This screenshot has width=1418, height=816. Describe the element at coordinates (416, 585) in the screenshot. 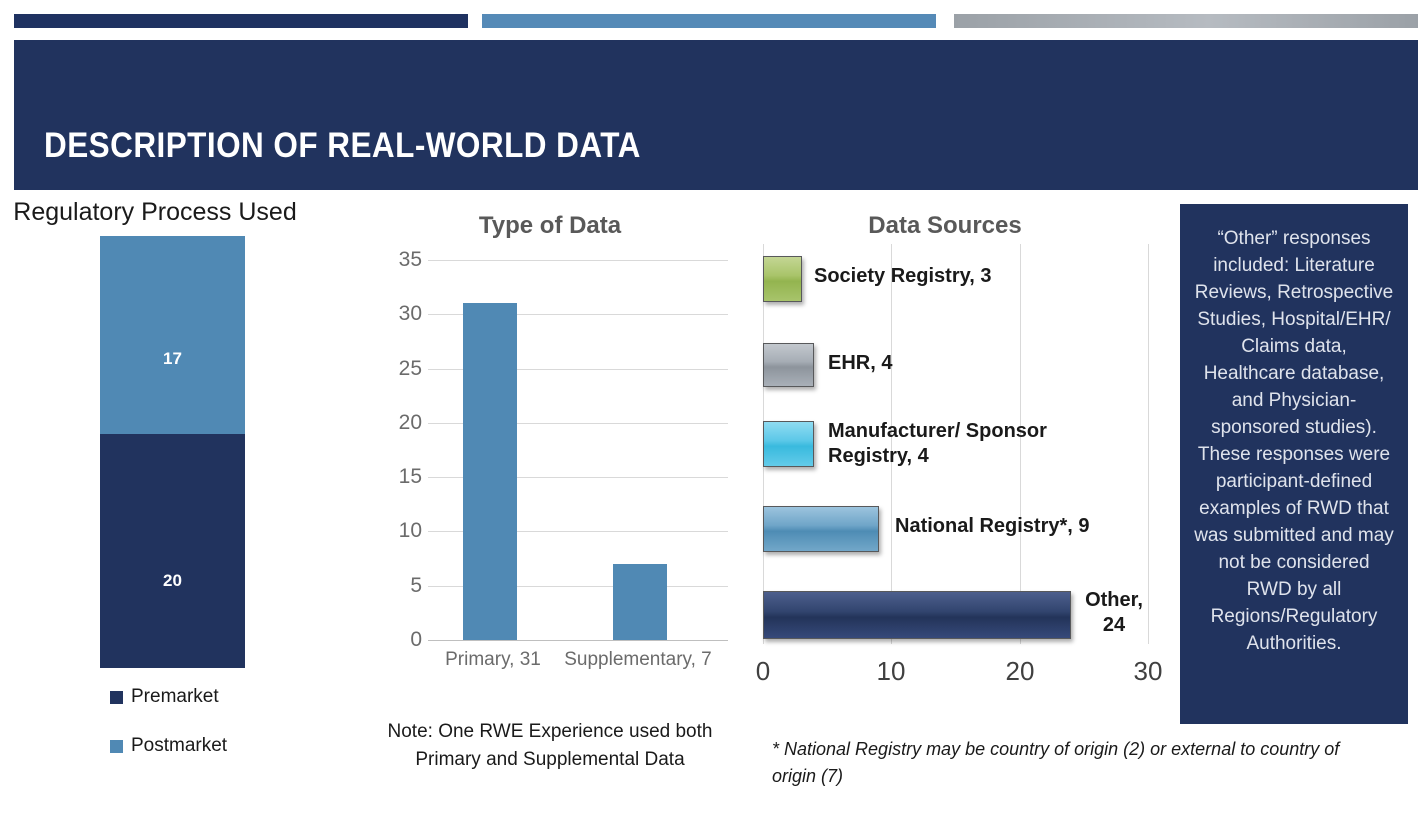

I see `ytick-5: 5` at that location.